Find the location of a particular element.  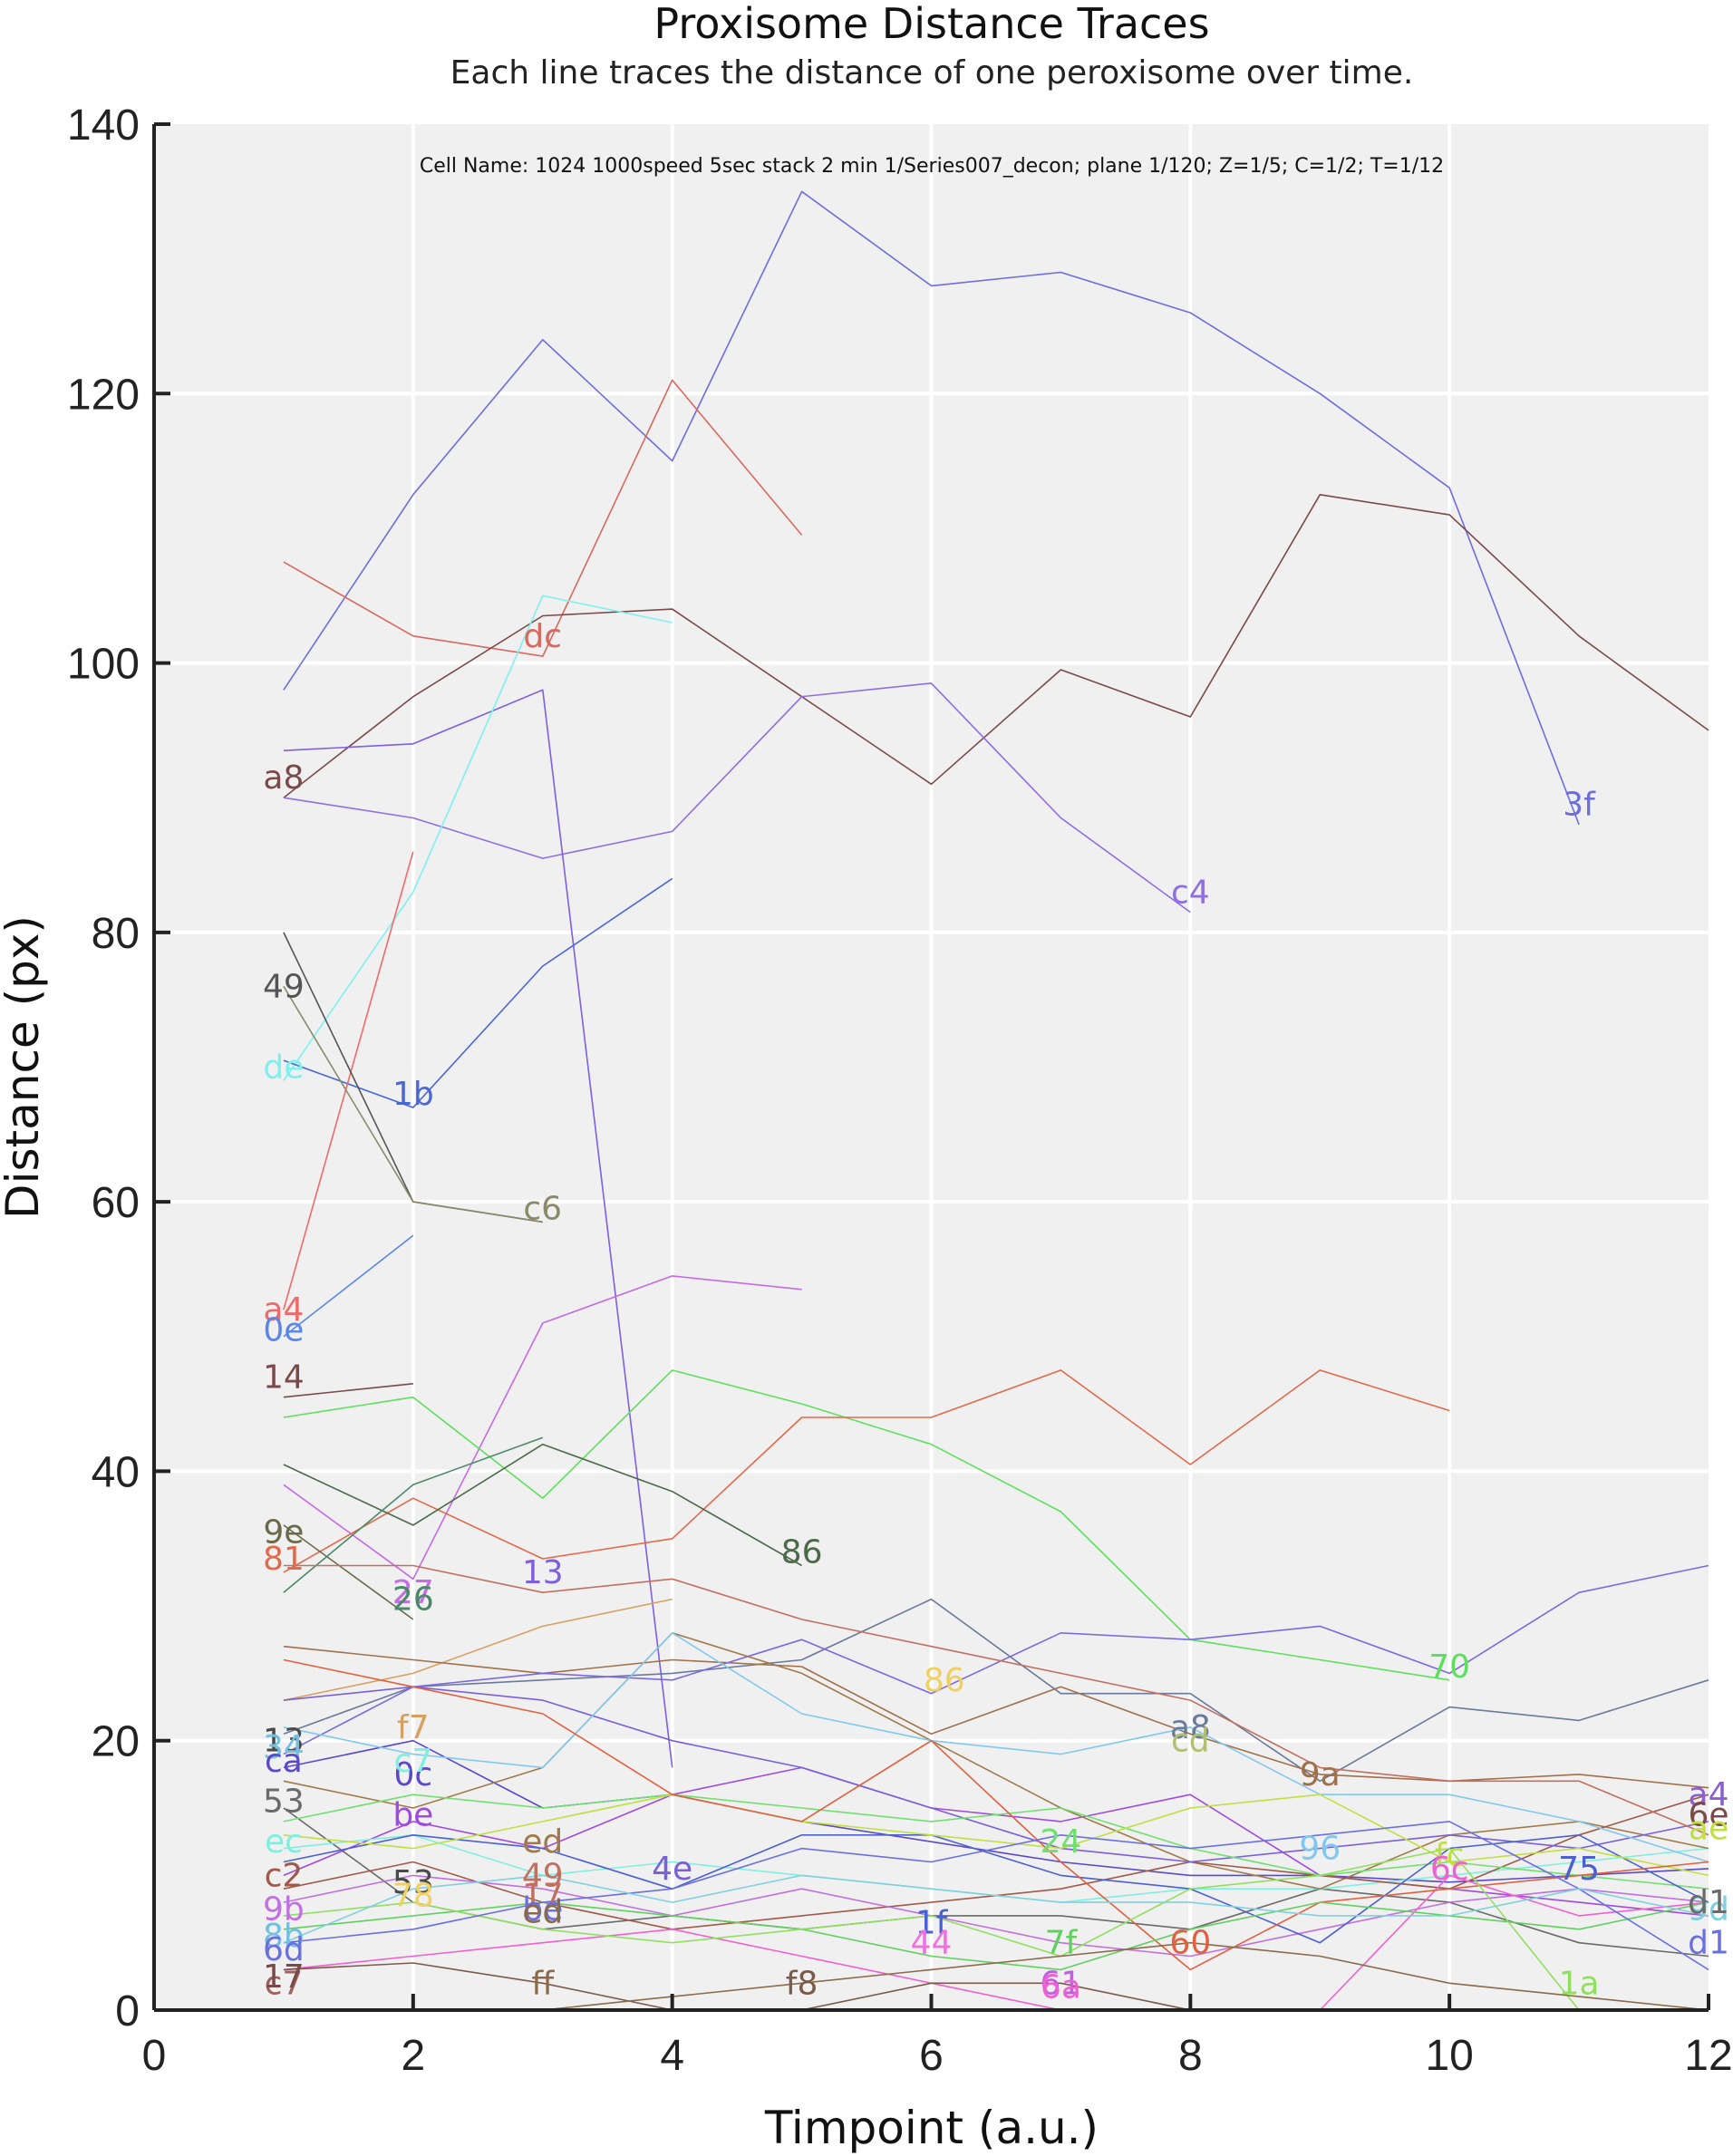

series-label: fc is located at coordinates (1450, 1855).